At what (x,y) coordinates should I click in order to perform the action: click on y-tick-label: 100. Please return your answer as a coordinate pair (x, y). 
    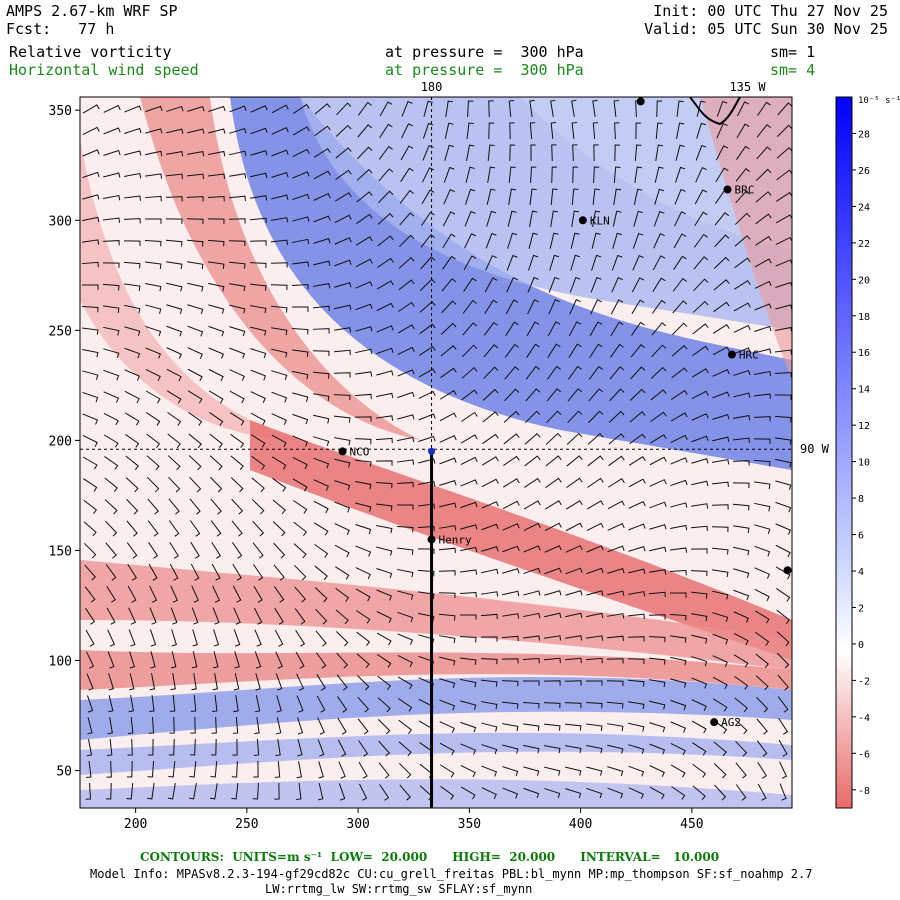
    Looking at the image, I should click on (60, 662).